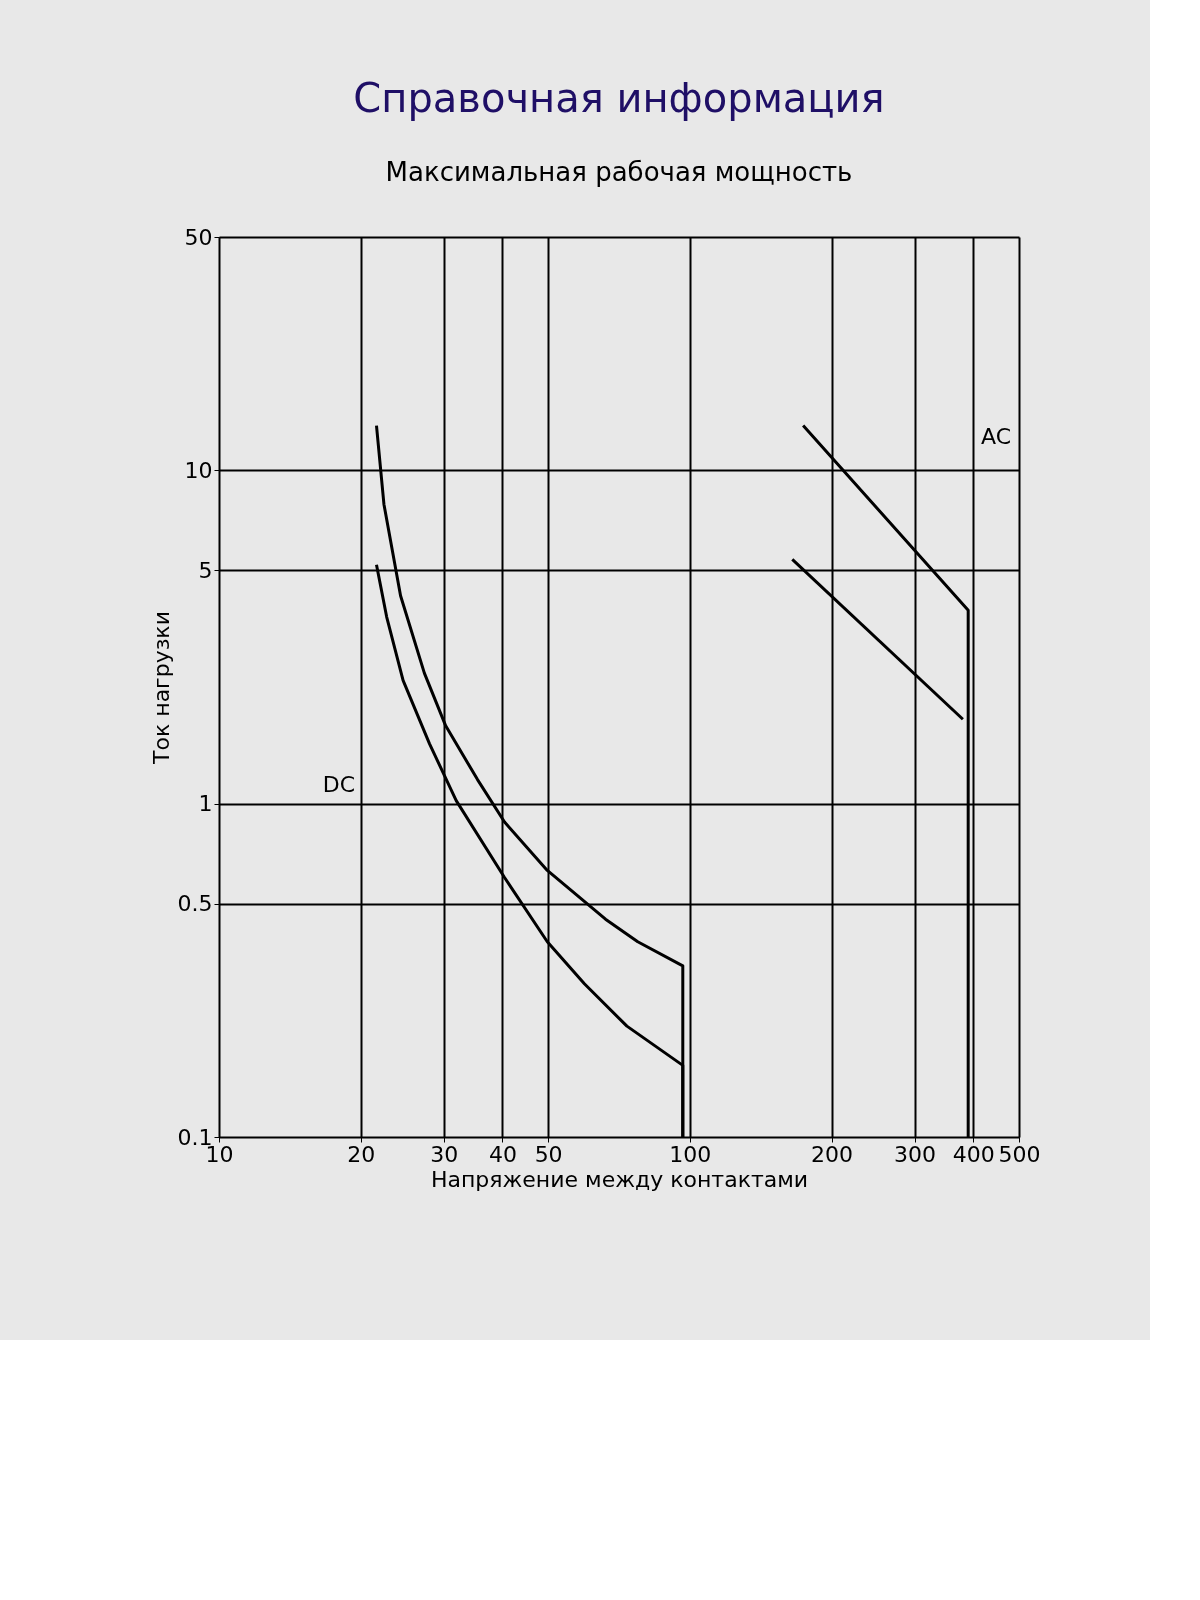  I want to click on y-tick-label: 5, so click(205, 570).